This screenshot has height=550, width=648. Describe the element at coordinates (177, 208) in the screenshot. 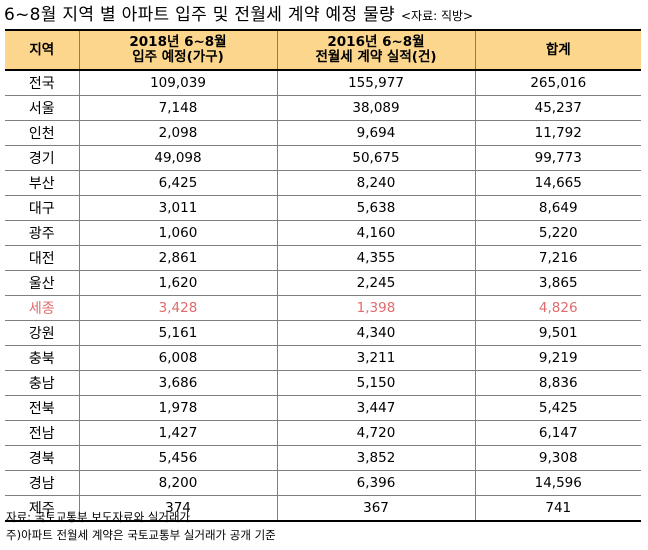

I see `move-in-cell: 3,011` at that location.